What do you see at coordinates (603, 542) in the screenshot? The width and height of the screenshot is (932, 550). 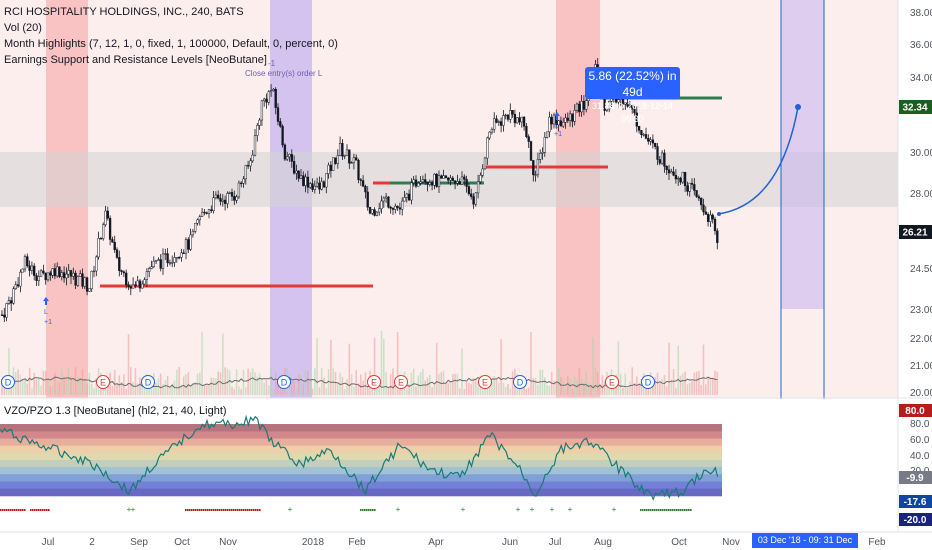 I see `time-tick-label: Aug` at bounding box center [603, 542].